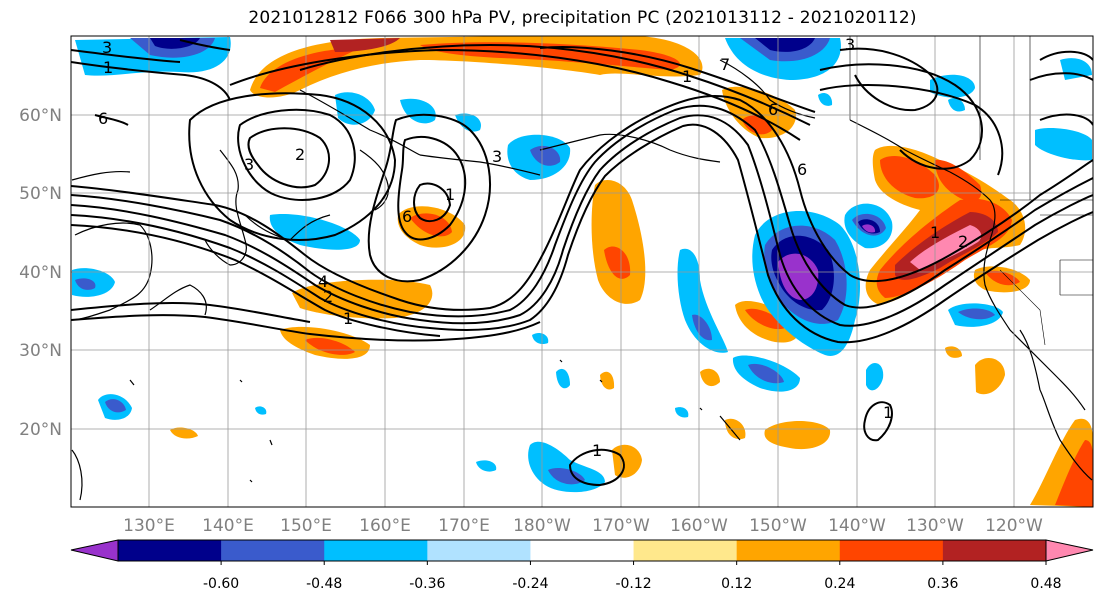  I want to click on colorbar-tick-label: 0.48, so click(1045, 584).